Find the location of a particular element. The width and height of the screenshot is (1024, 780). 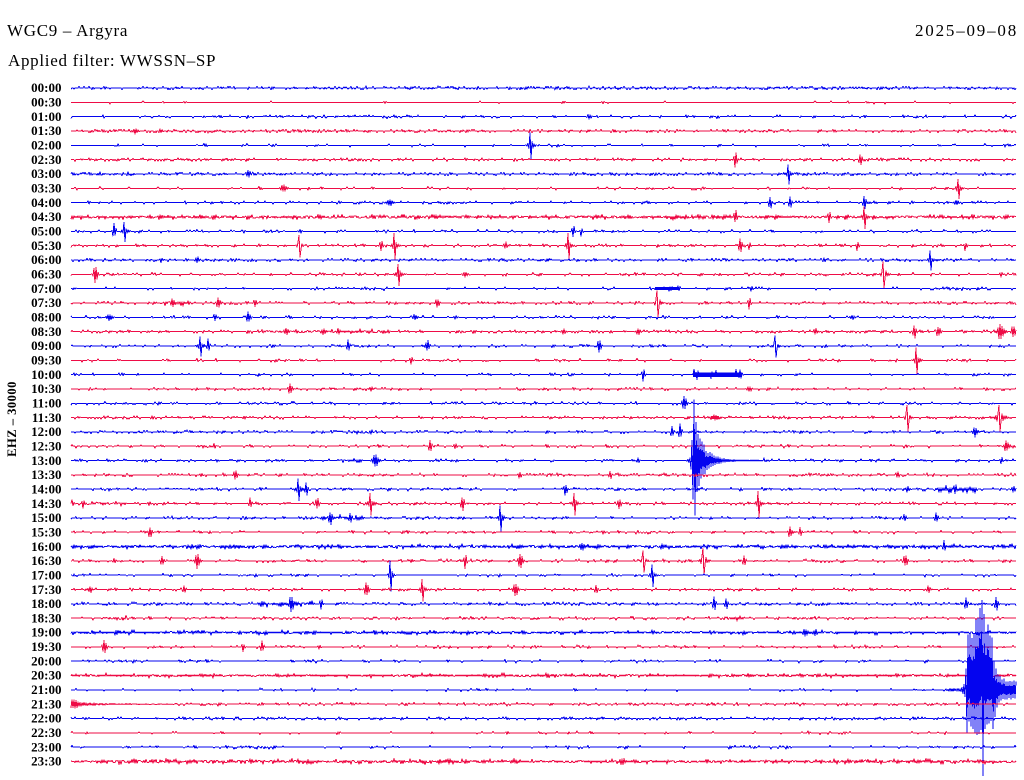

svg-text: 15:00 is located at coordinates (46, 517).